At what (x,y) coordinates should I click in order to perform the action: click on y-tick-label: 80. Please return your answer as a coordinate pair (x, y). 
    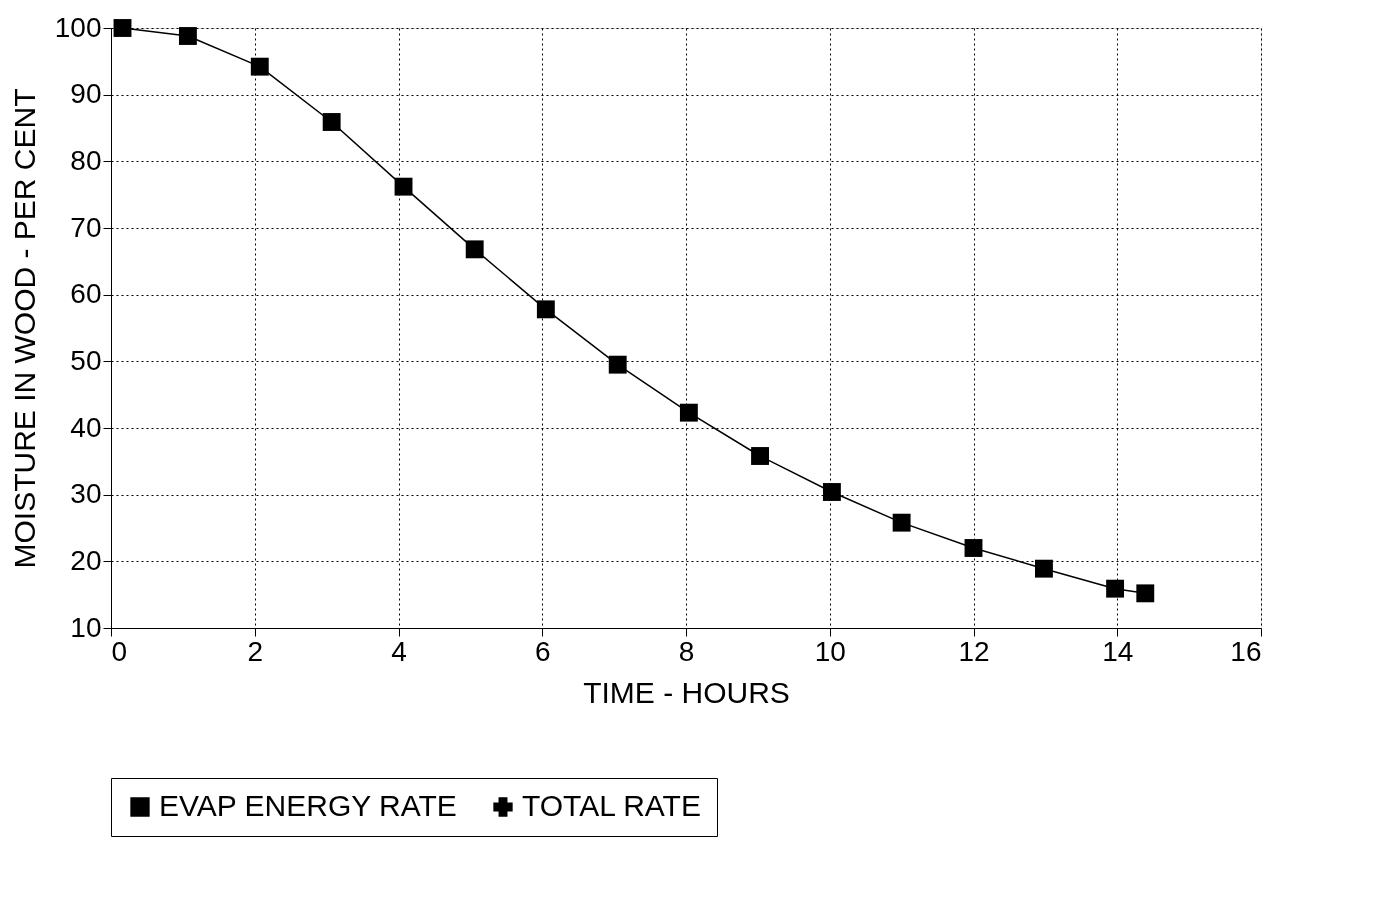
    Looking at the image, I should click on (86, 160).